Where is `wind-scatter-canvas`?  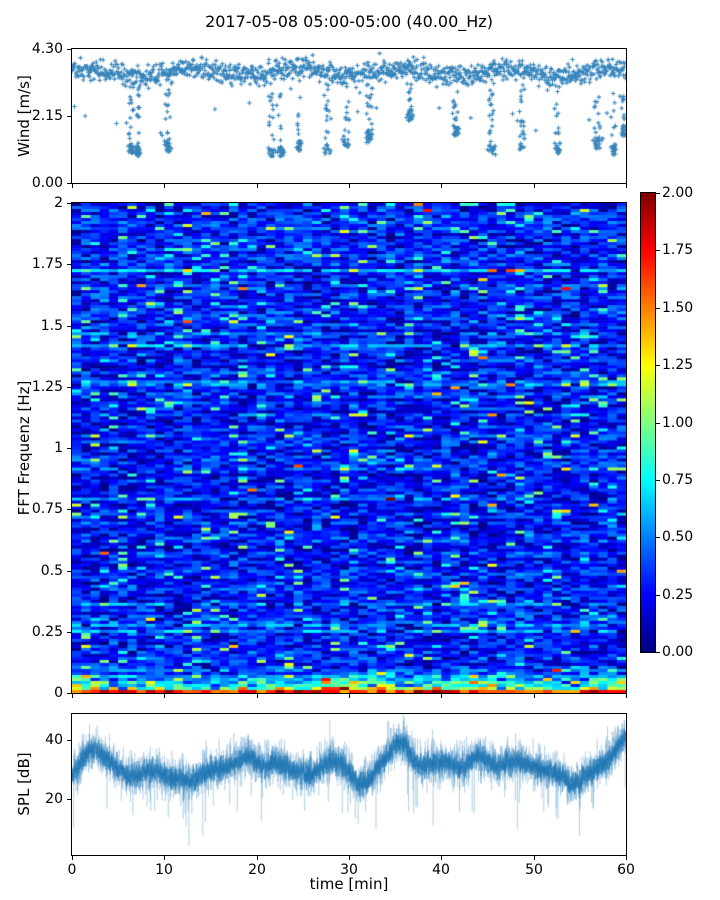
wind-scatter-canvas is located at coordinates (349, 116).